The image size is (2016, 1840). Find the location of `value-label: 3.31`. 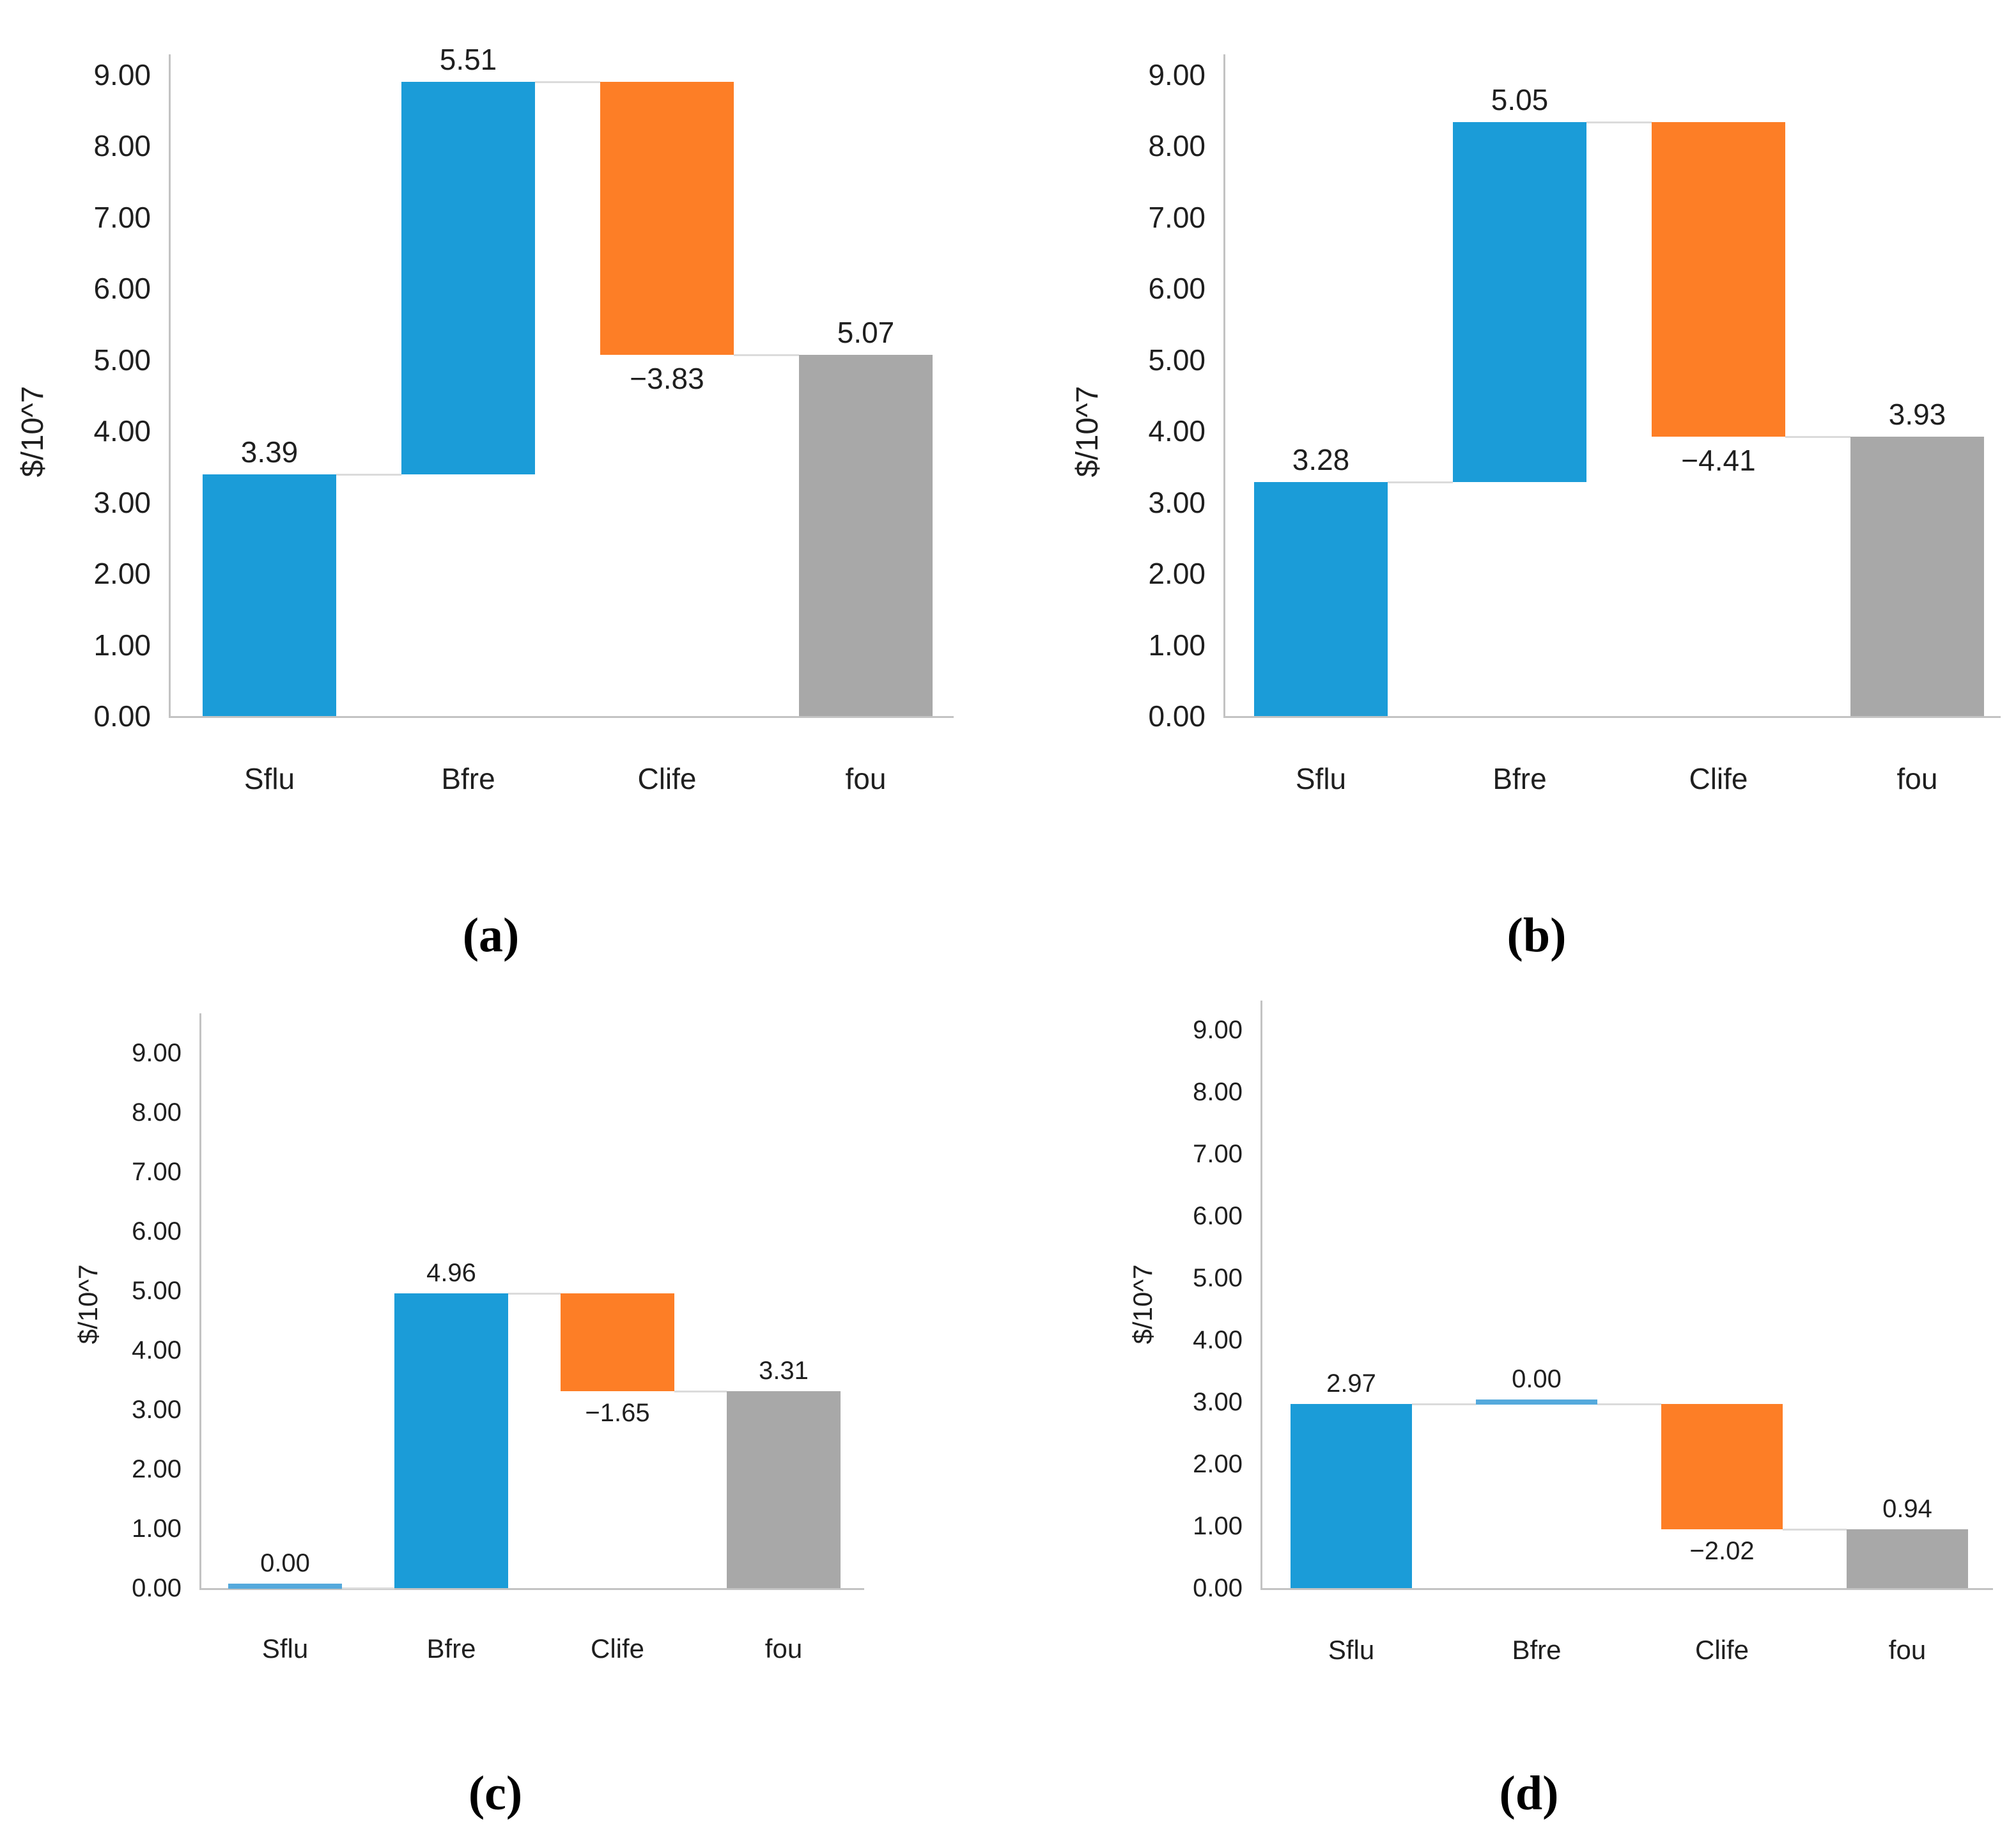

value-label: 3.31 is located at coordinates (784, 1371).